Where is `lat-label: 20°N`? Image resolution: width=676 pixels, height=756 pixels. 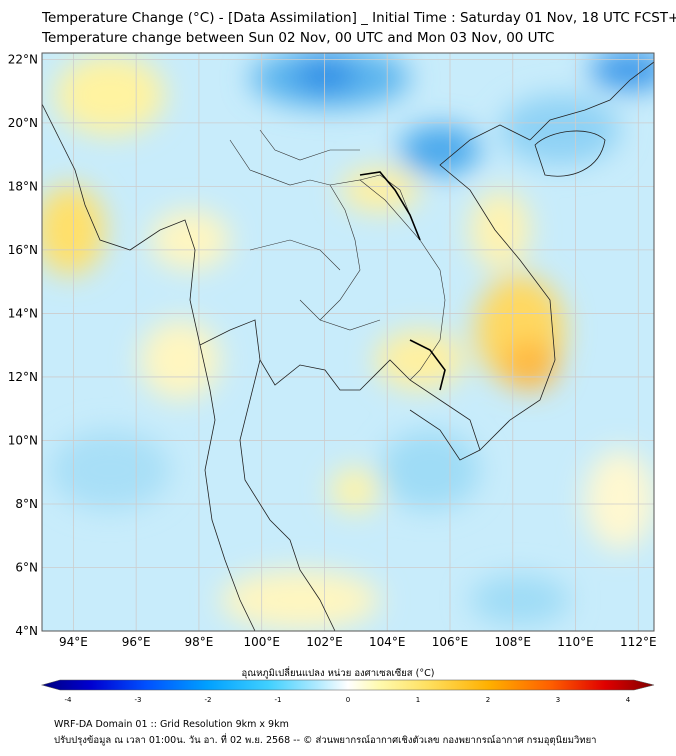 lat-label: 20°N is located at coordinates (23, 123).